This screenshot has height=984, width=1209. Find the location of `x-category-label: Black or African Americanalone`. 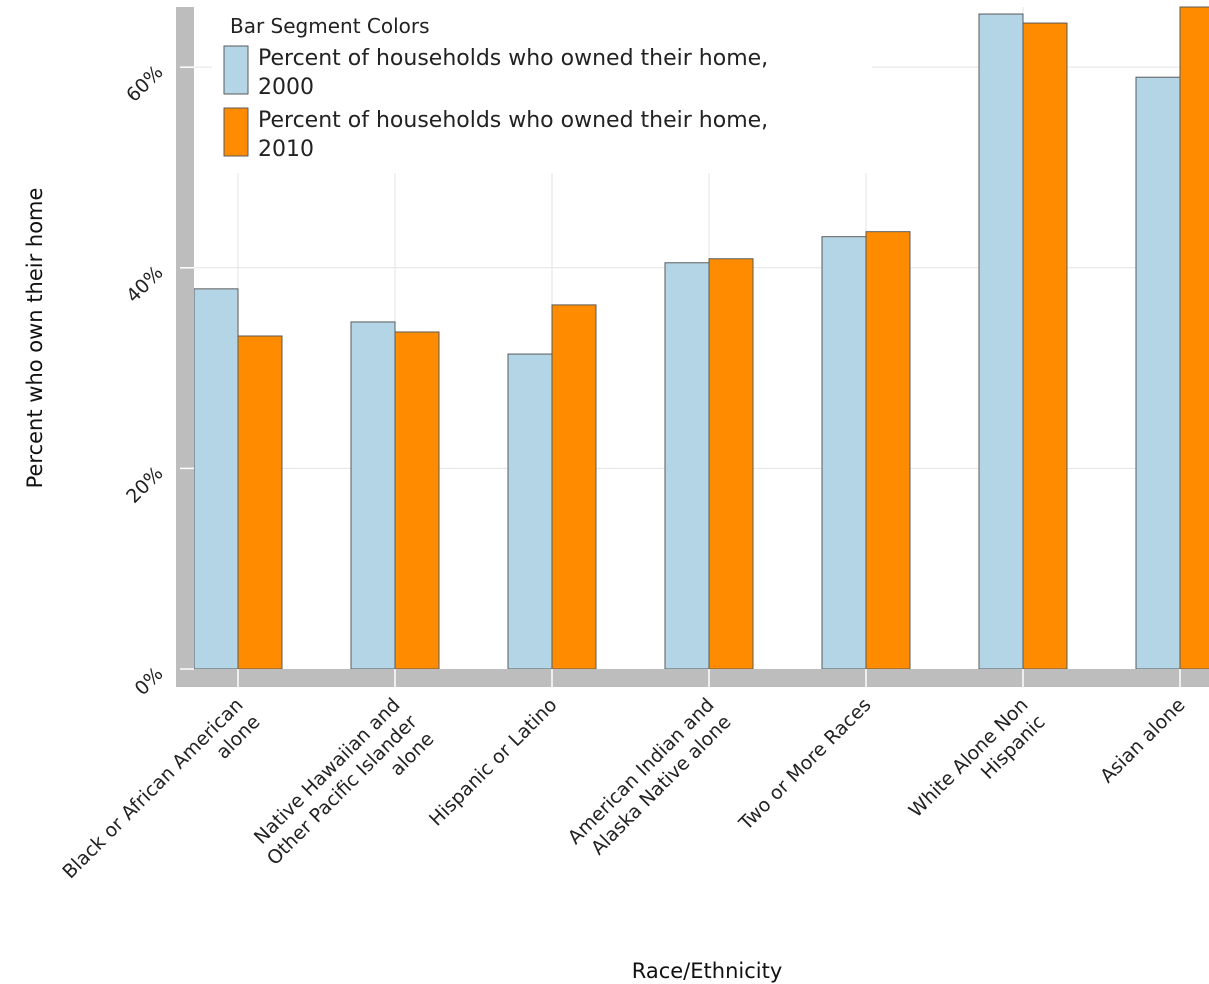

x-category-label: Black or African Americanalone is located at coordinates (161, 797).